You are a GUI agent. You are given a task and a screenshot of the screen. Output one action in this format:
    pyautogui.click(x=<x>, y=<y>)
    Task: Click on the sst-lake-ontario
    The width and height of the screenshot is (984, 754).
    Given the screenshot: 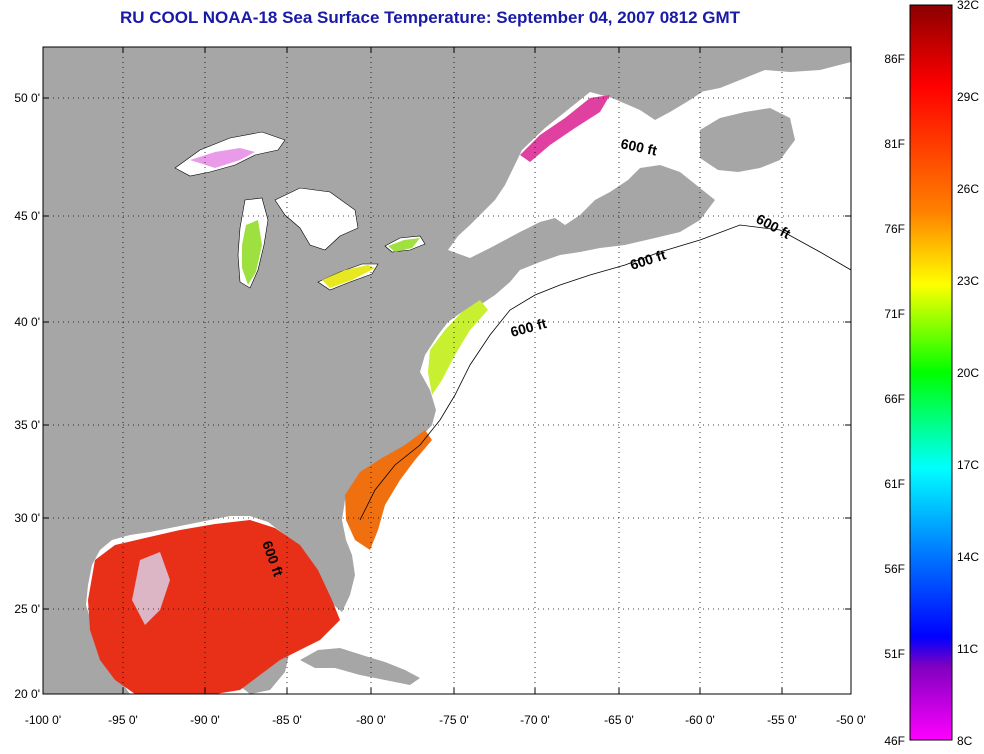 What is the action you would take?
    pyautogui.click(x=404, y=245)
    